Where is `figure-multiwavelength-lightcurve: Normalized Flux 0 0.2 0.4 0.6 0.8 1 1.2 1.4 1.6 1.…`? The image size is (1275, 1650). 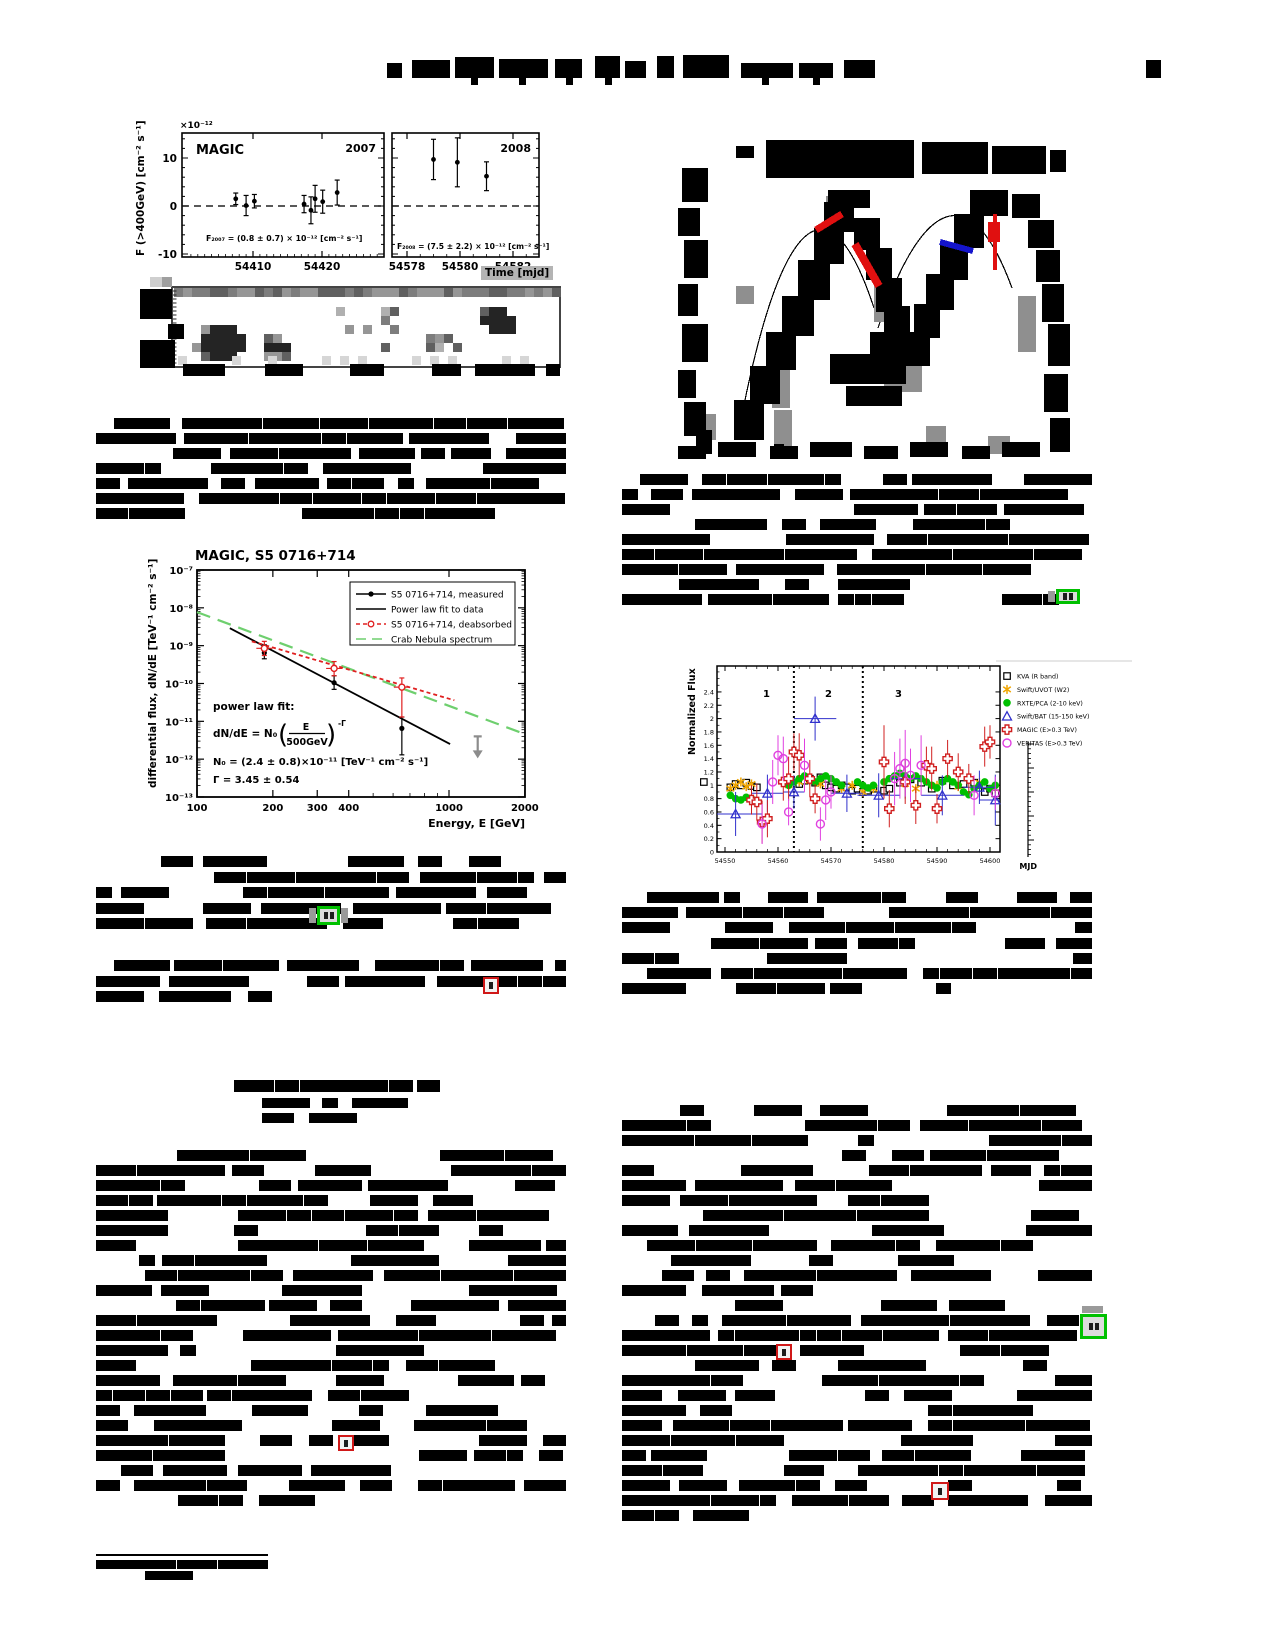
figure-multiwavelength-lightcurve: Normalized Flux 0 0.2 0.4 0.6 0.8 1 1.2 1.4 1.6 1.… is located at coordinates (909, 765).